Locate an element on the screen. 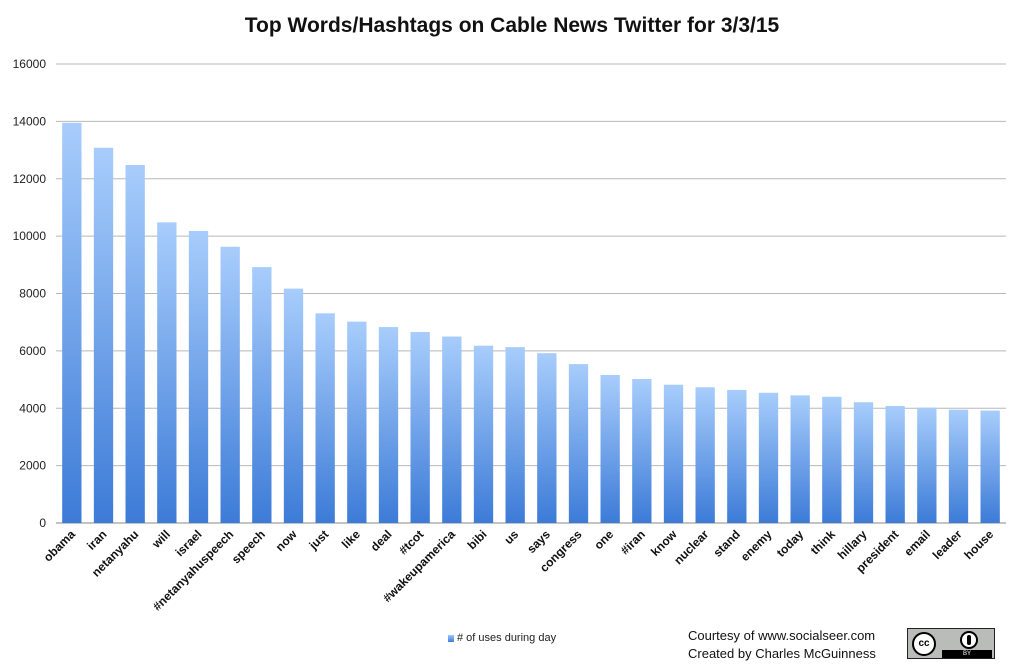 This screenshot has height=667, width=1024. y-tick-label: 8000 is located at coordinates (32, 294).